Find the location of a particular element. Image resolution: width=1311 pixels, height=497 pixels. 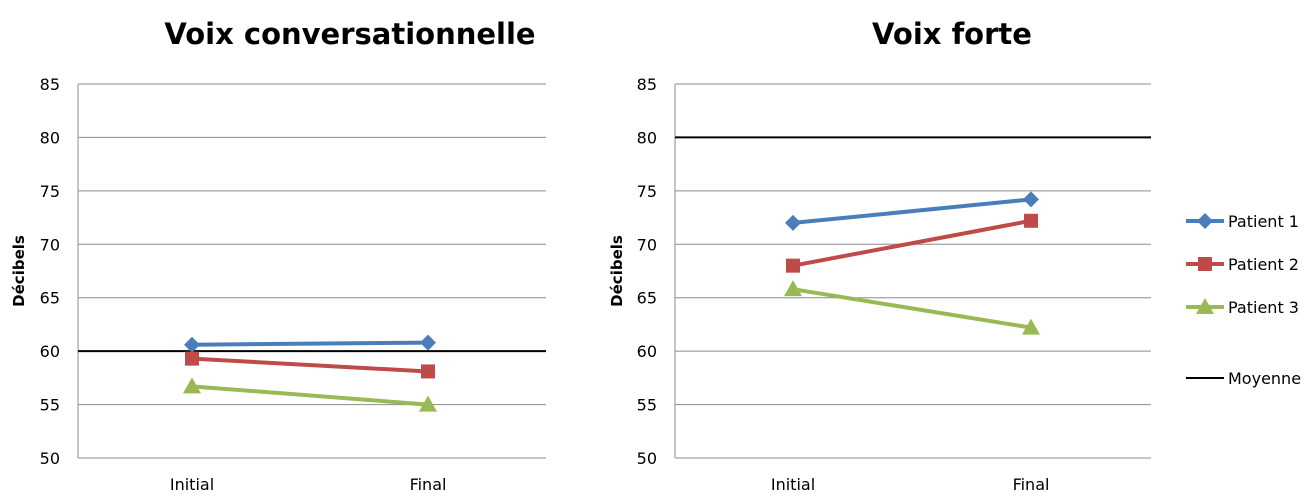

legend-label-patient-3: Patient 3 is located at coordinates (1263, 307).